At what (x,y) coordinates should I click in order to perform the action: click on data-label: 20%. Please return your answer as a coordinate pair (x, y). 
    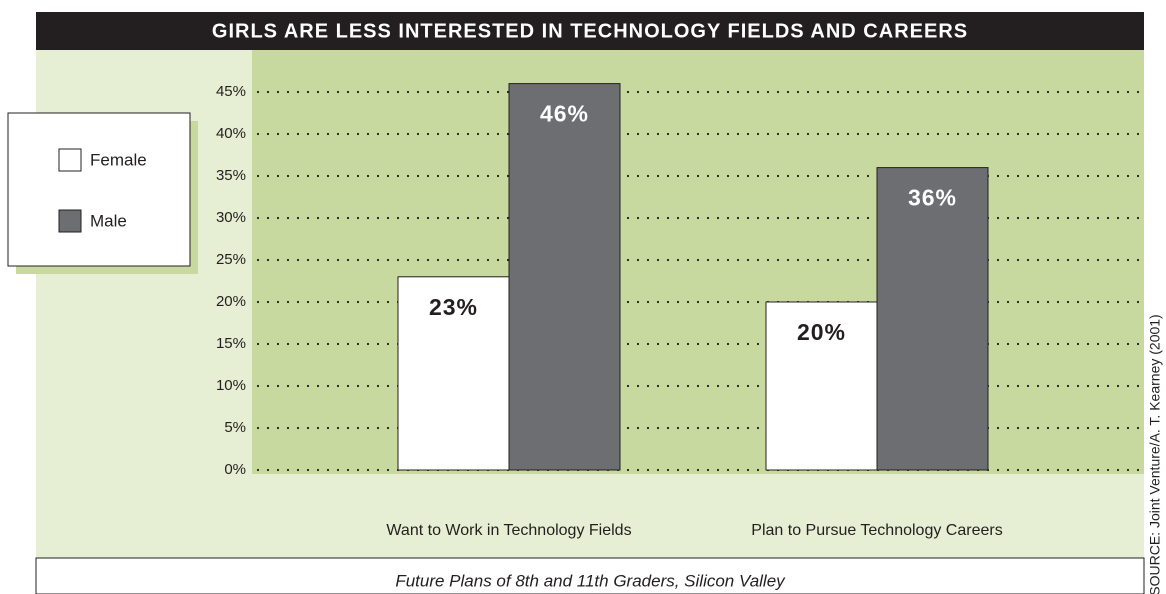
    Looking at the image, I should click on (821, 332).